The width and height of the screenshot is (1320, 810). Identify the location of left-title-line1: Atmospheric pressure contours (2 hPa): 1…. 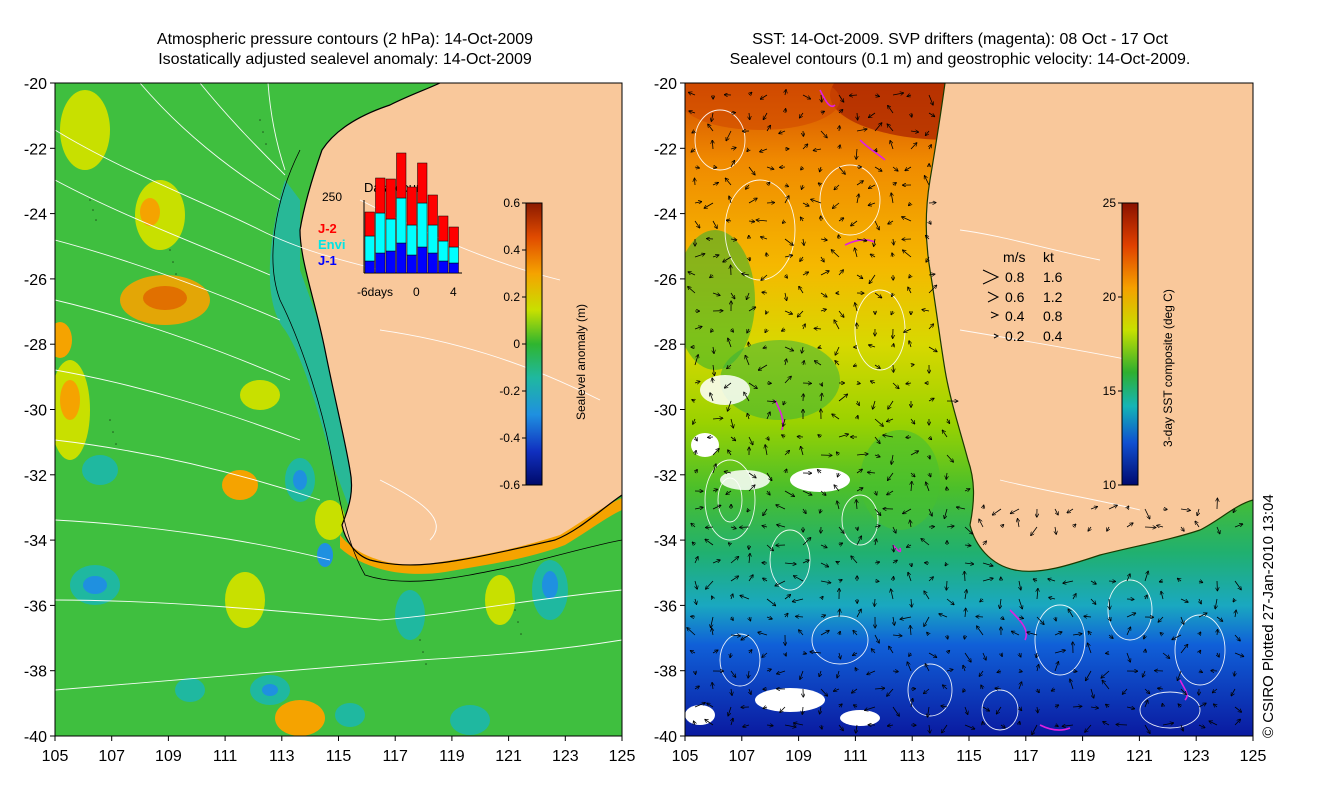
(345, 39).